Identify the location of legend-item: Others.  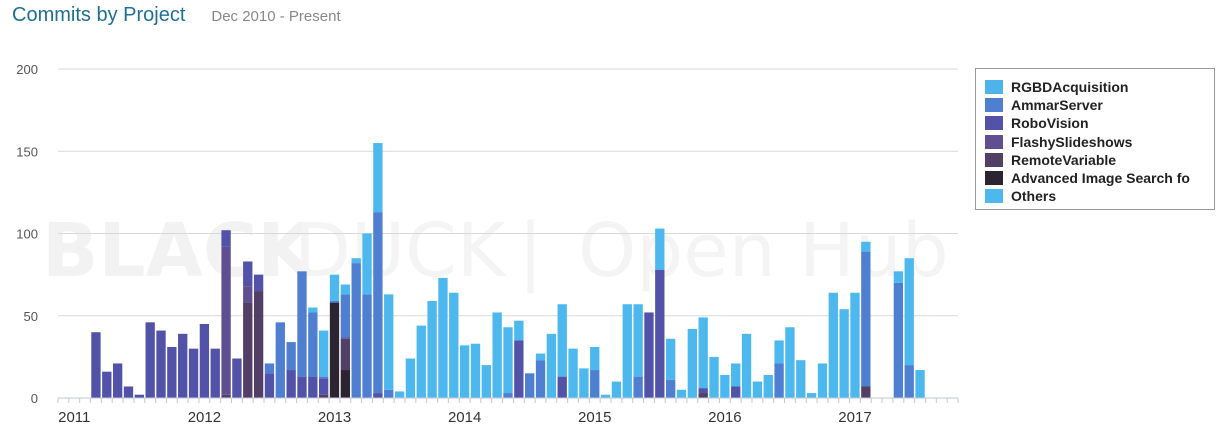
(1099, 196).